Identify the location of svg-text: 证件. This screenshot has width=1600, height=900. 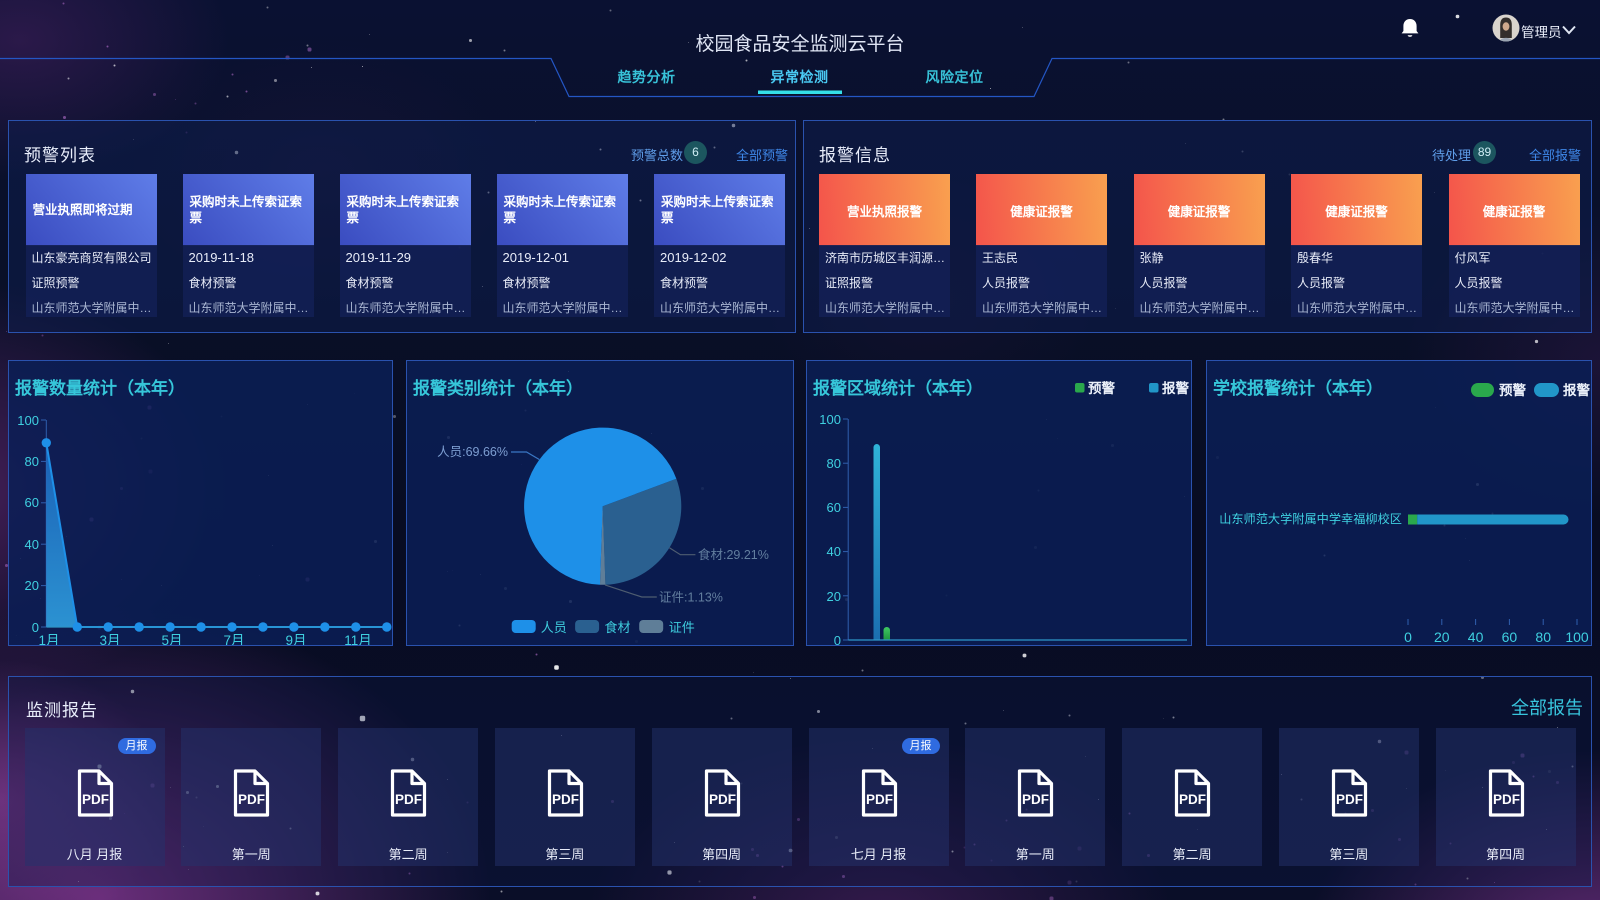
(682, 627).